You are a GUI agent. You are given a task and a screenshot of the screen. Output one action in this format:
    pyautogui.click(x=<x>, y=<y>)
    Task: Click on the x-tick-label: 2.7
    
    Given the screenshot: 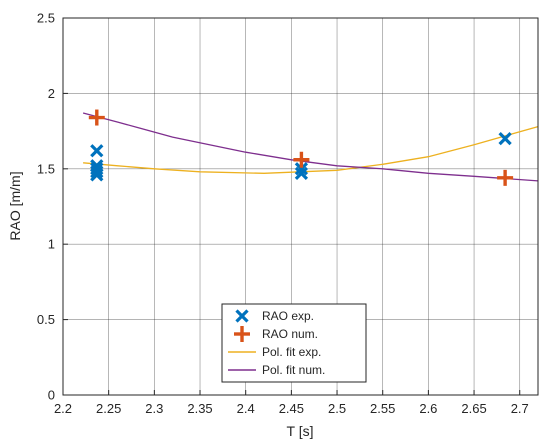 What is the action you would take?
    pyautogui.click(x=520, y=408)
    